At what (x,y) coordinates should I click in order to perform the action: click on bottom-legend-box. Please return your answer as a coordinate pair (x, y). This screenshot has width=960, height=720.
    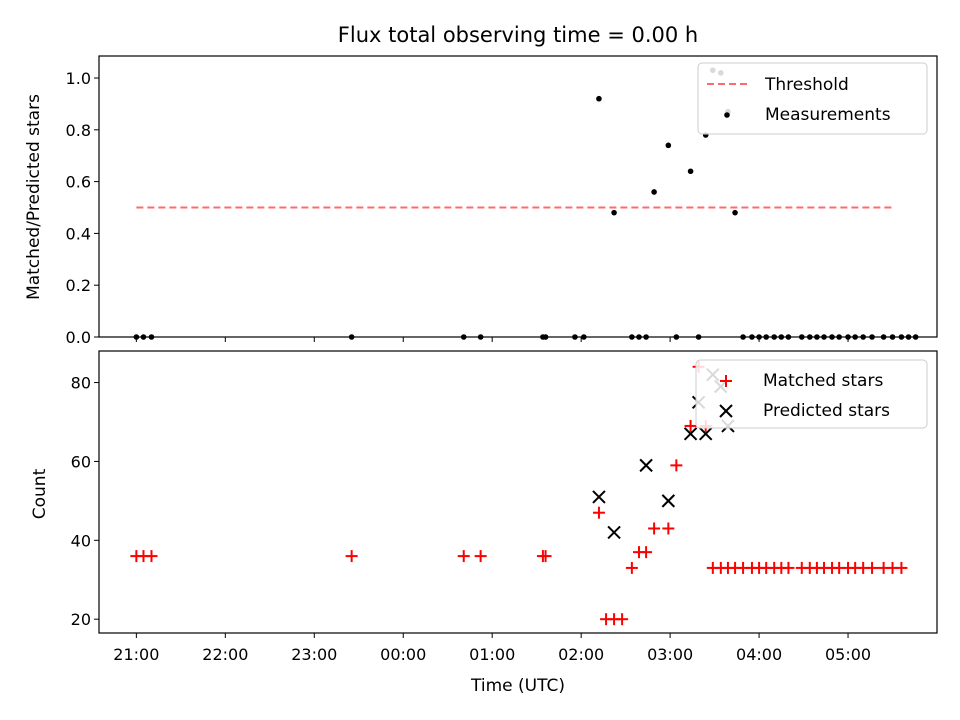
    Looking at the image, I should click on (811, 394).